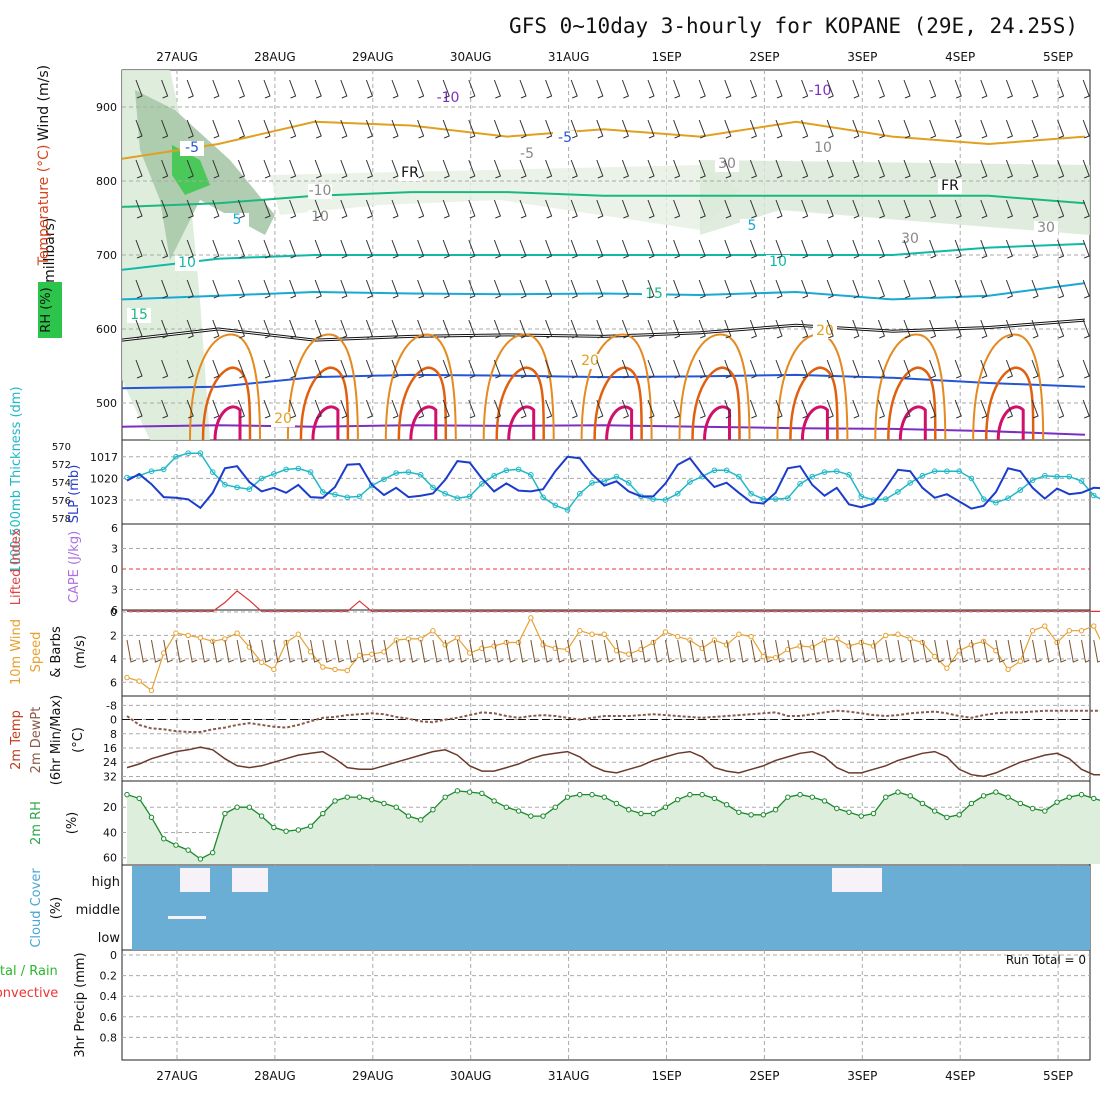 Image resolution: width=1100 pixels, height=1100 pixels. I want to click on precip-tick: 0, so click(113, 955).